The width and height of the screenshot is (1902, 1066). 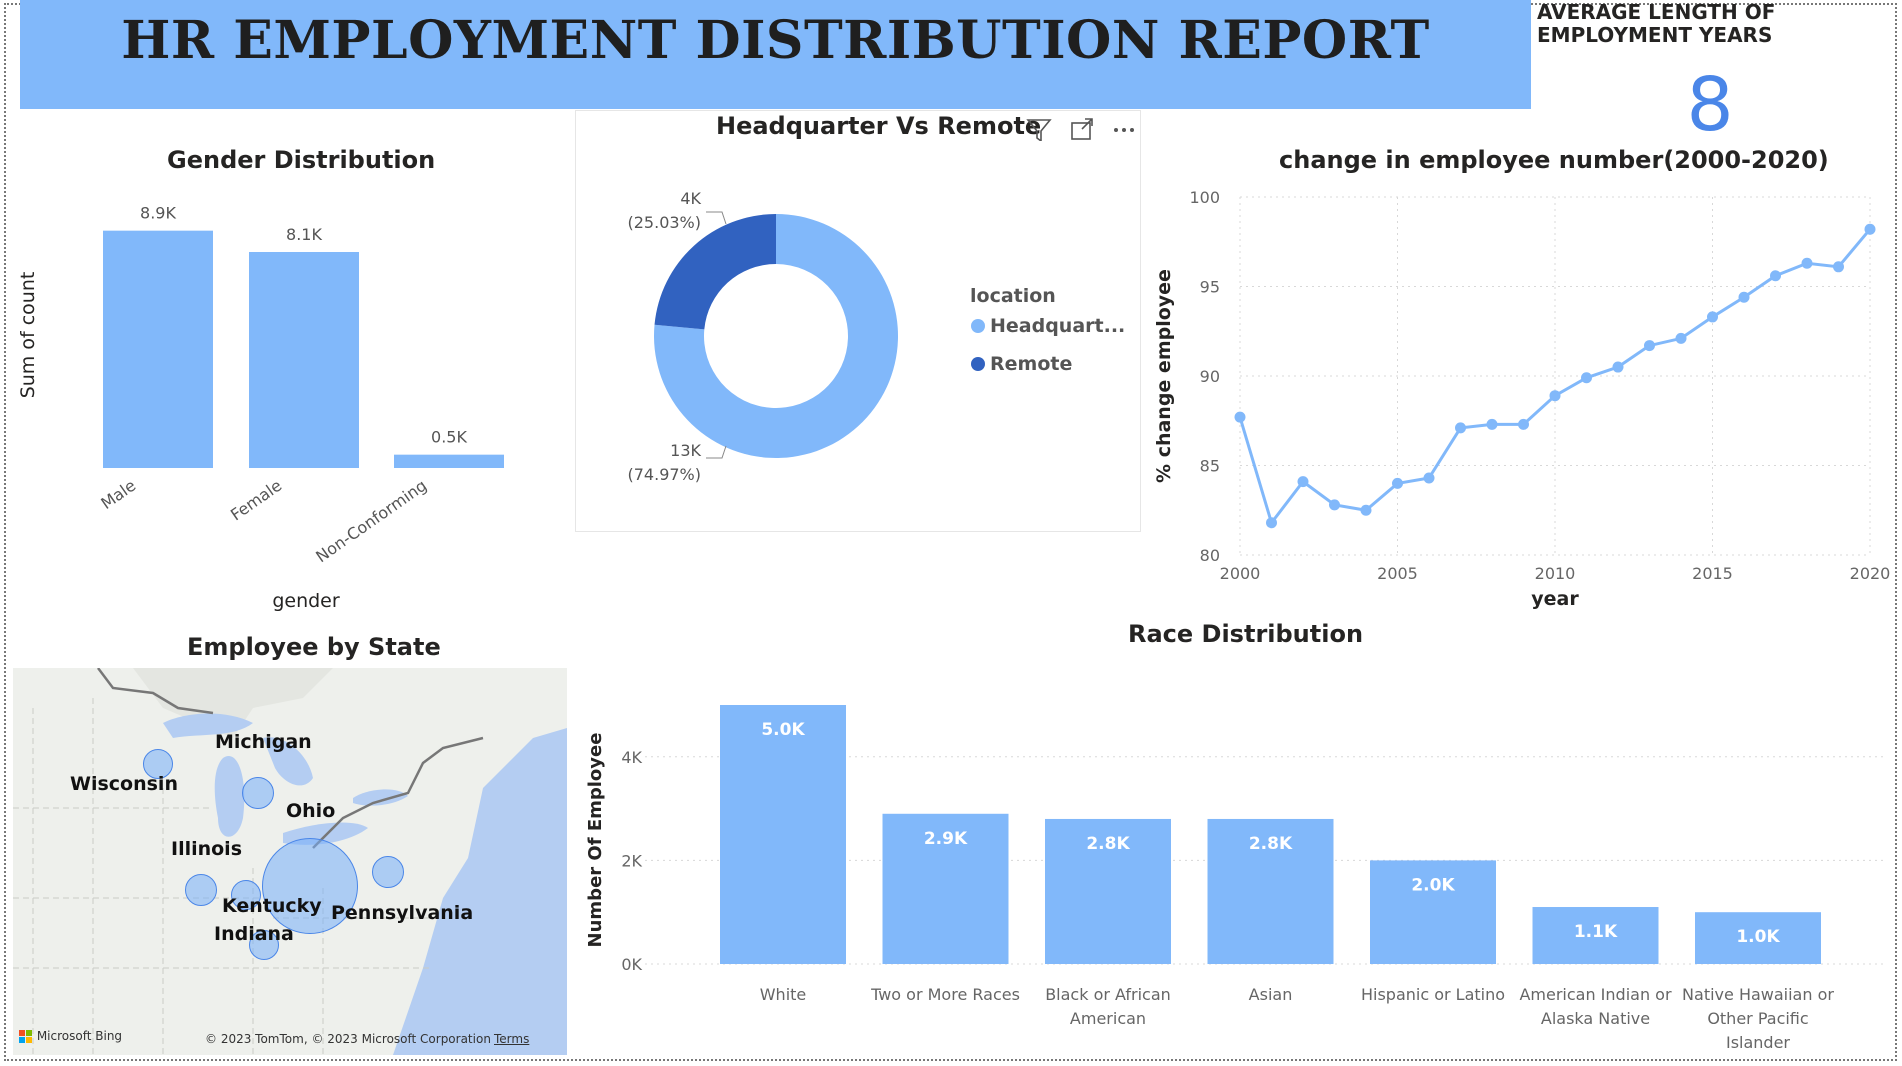 What do you see at coordinates (783, 994) in the screenshot?
I see `race-category-label: White` at bounding box center [783, 994].